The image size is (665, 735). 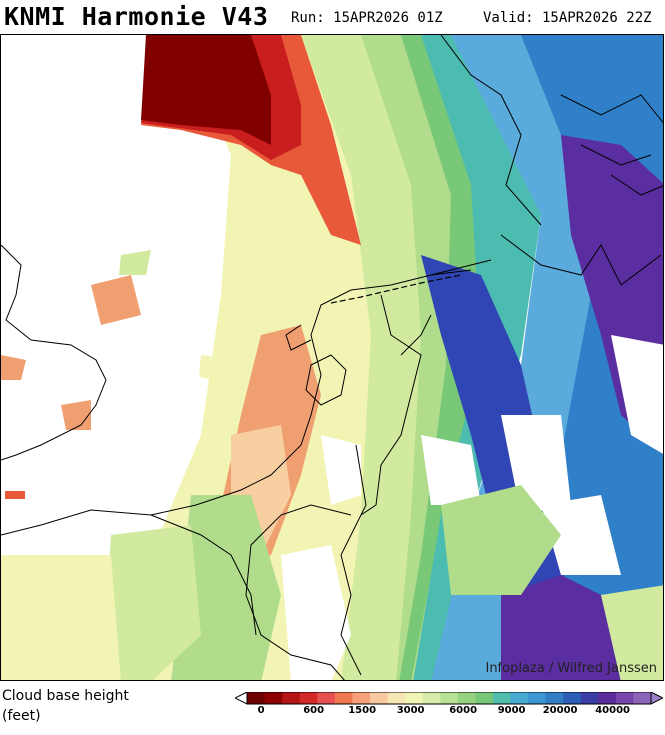 I want to click on colorbar-tick-label: 3000, so click(x=410, y=710).